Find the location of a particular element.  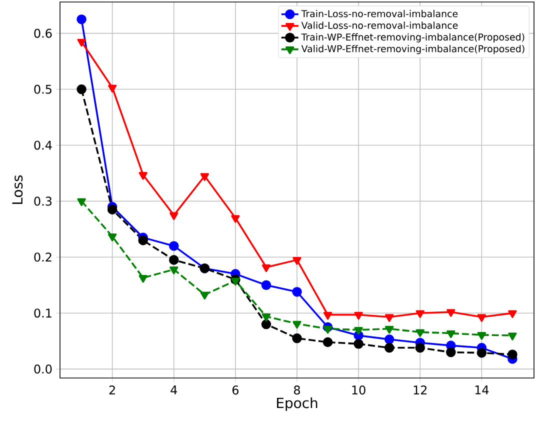

x-axis-title: Epoch is located at coordinates (297, 404).